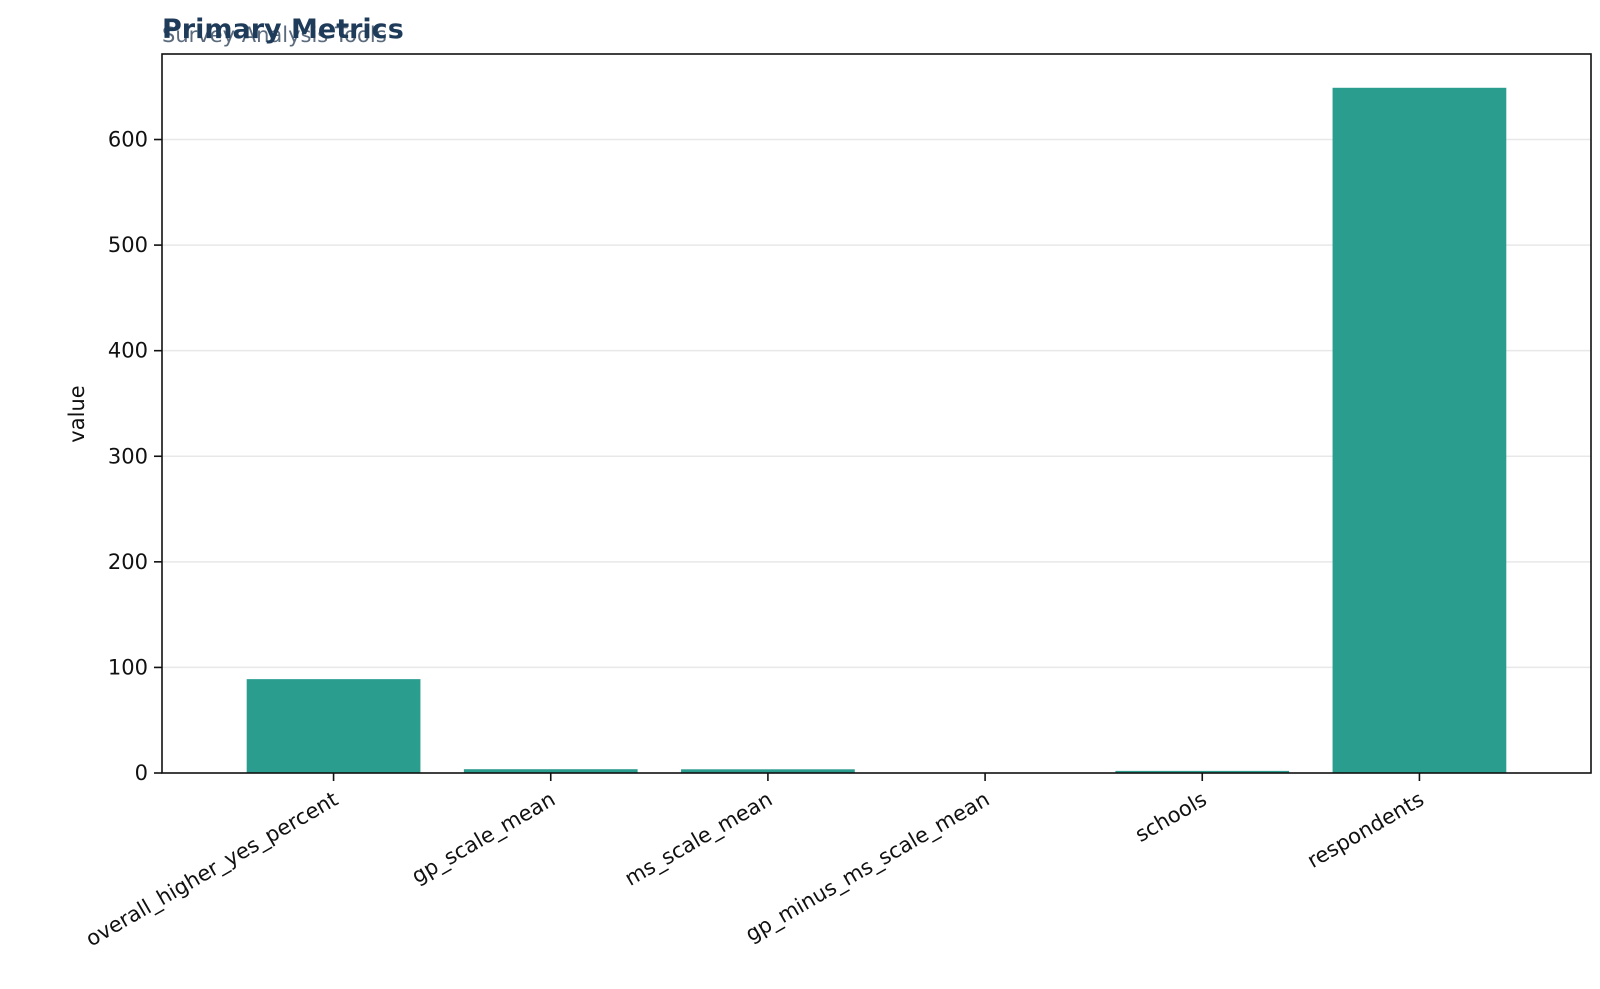  I want to click on y-tick-label: 200, so click(128, 562).